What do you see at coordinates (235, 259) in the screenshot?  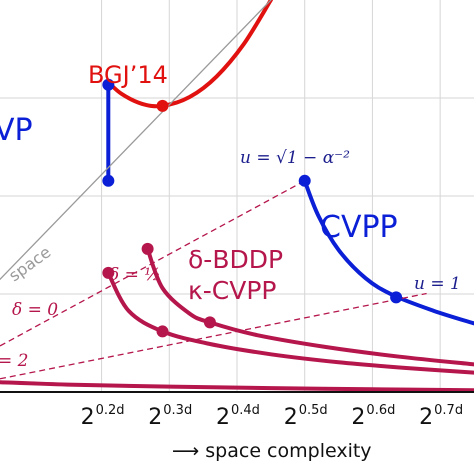 I see `delta-bddp-label: δ-BDDP` at bounding box center [235, 259].